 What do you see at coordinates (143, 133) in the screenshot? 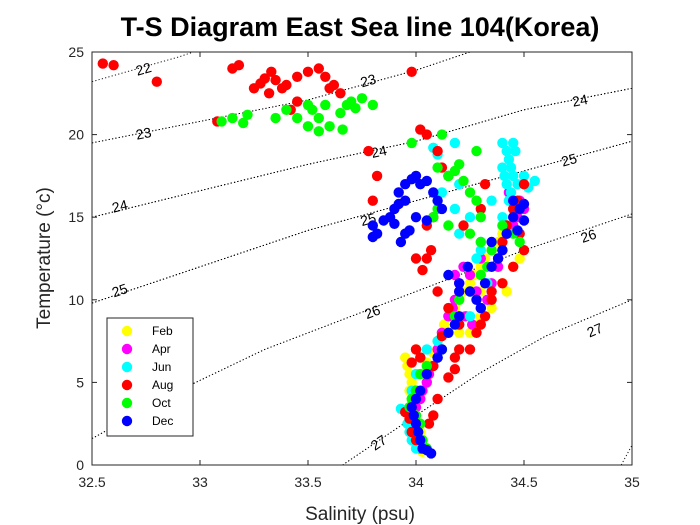
I see `isopycnal-label: 23` at bounding box center [143, 133].